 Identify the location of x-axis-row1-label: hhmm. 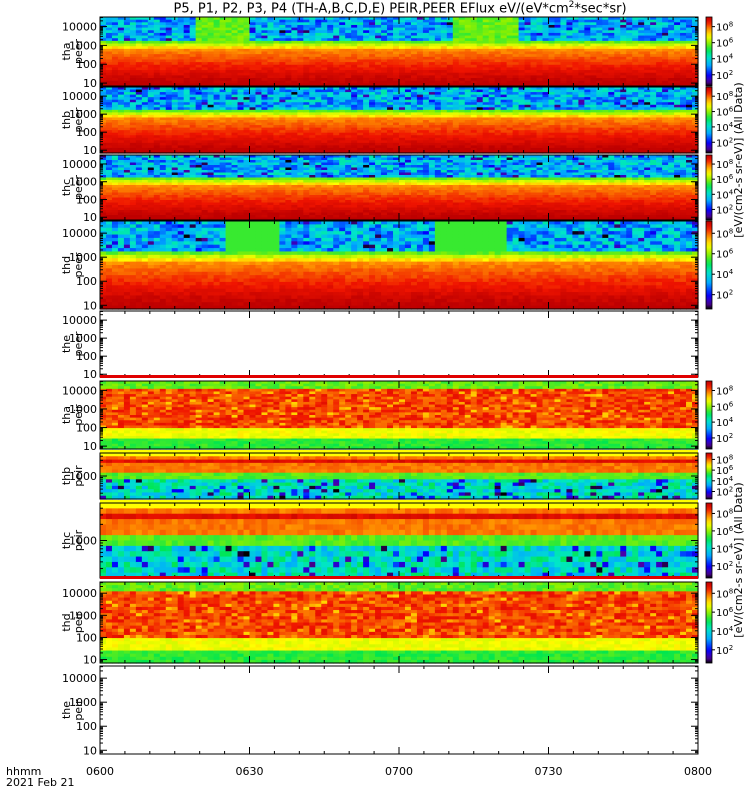
(23, 771).